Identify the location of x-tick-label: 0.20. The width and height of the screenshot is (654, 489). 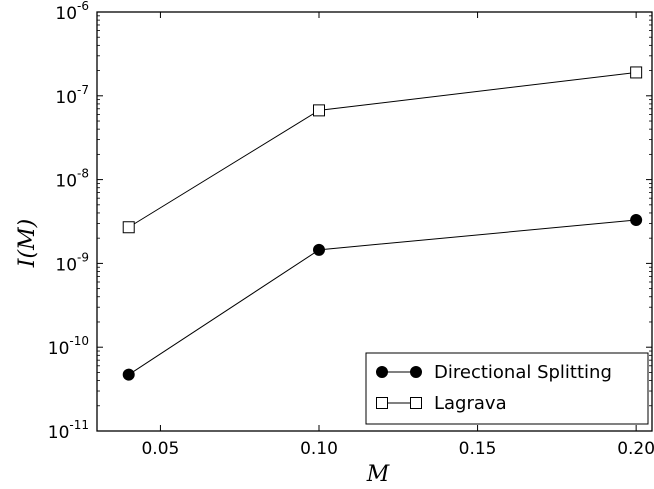
(635, 449).